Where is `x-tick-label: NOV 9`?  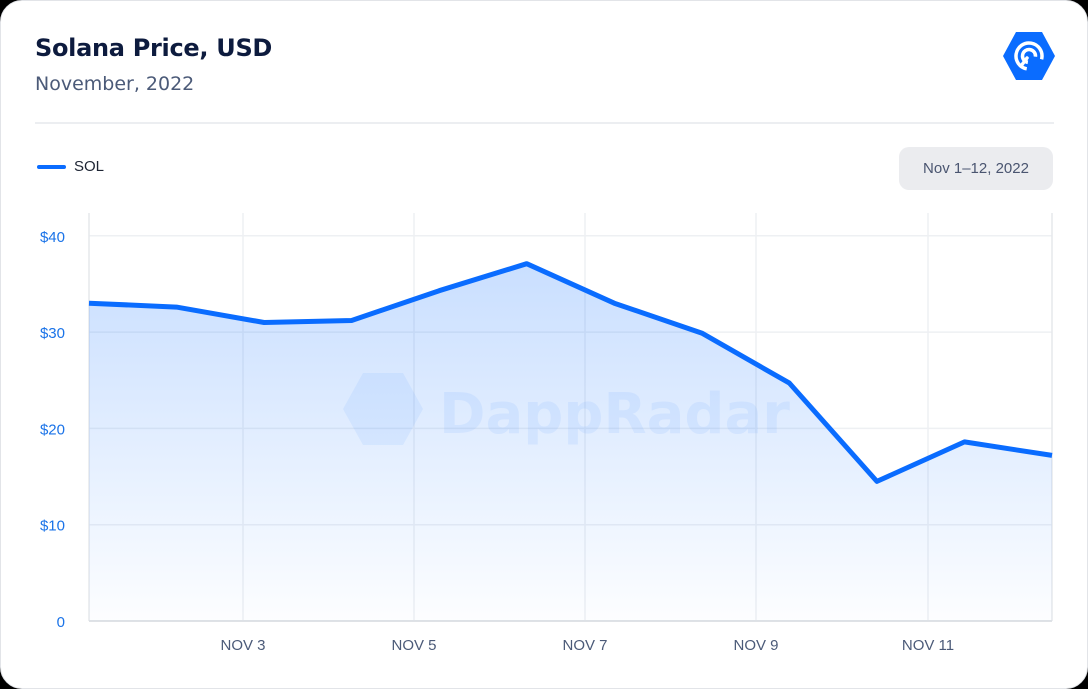 x-tick-label: NOV 9 is located at coordinates (755, 645).